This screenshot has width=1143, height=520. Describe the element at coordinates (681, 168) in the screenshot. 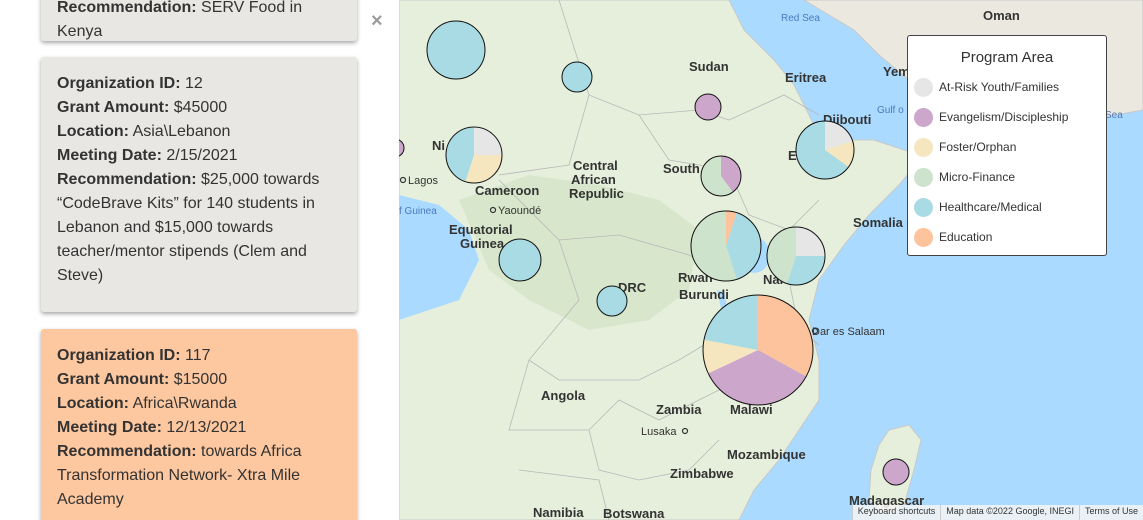

I see `label-south-sudan: South` at that location.